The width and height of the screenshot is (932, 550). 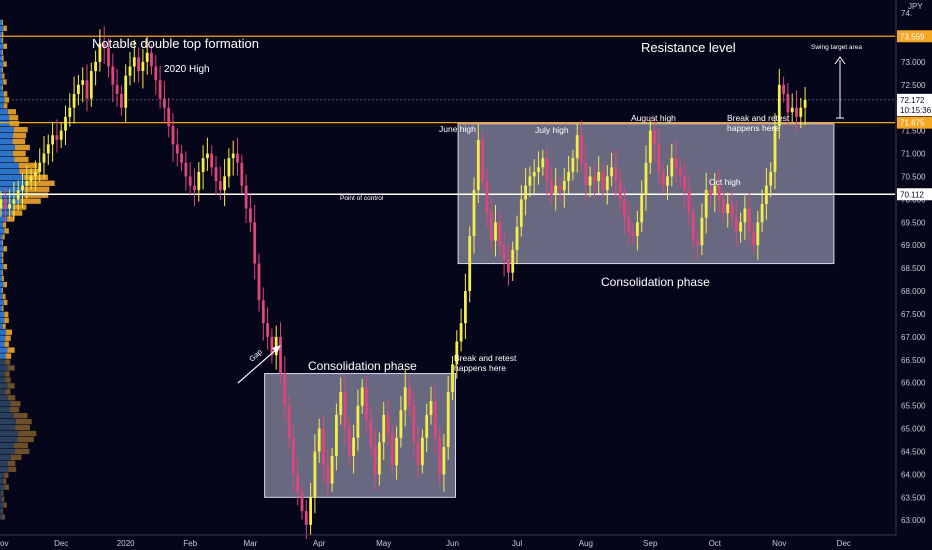 What do you see at coordinates (4, 543) in the screenshot?
I see `time-tick-label: ov` at bounding box center [4, 543].